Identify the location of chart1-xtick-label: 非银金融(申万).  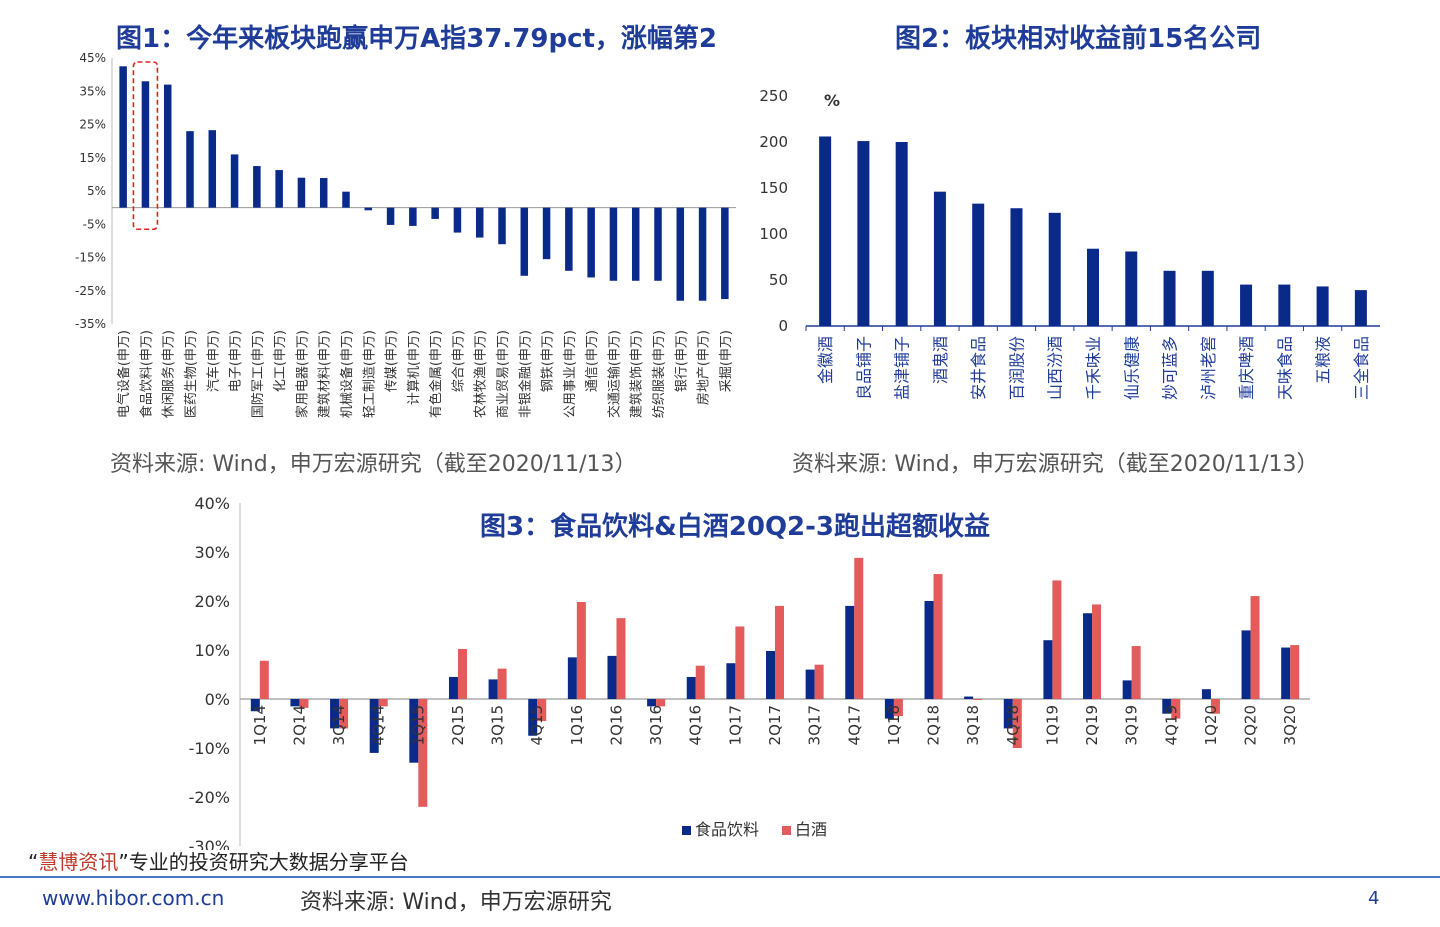
(525, 374).